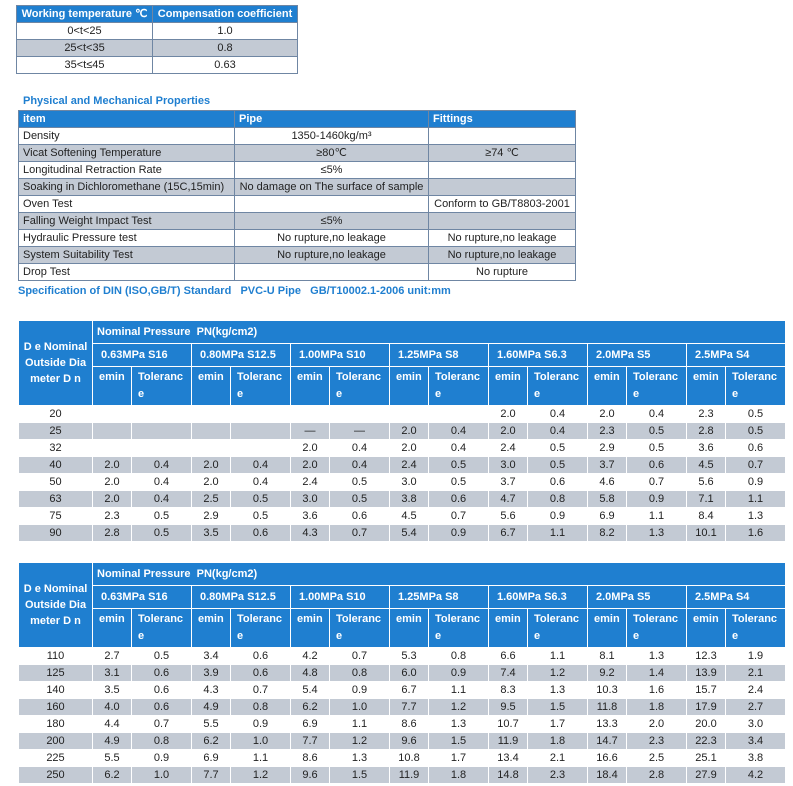  What do you see at coordinates (225, 48) in the screenshot?
I see `table-cell: 0.8` at bounding box center [225, 48].